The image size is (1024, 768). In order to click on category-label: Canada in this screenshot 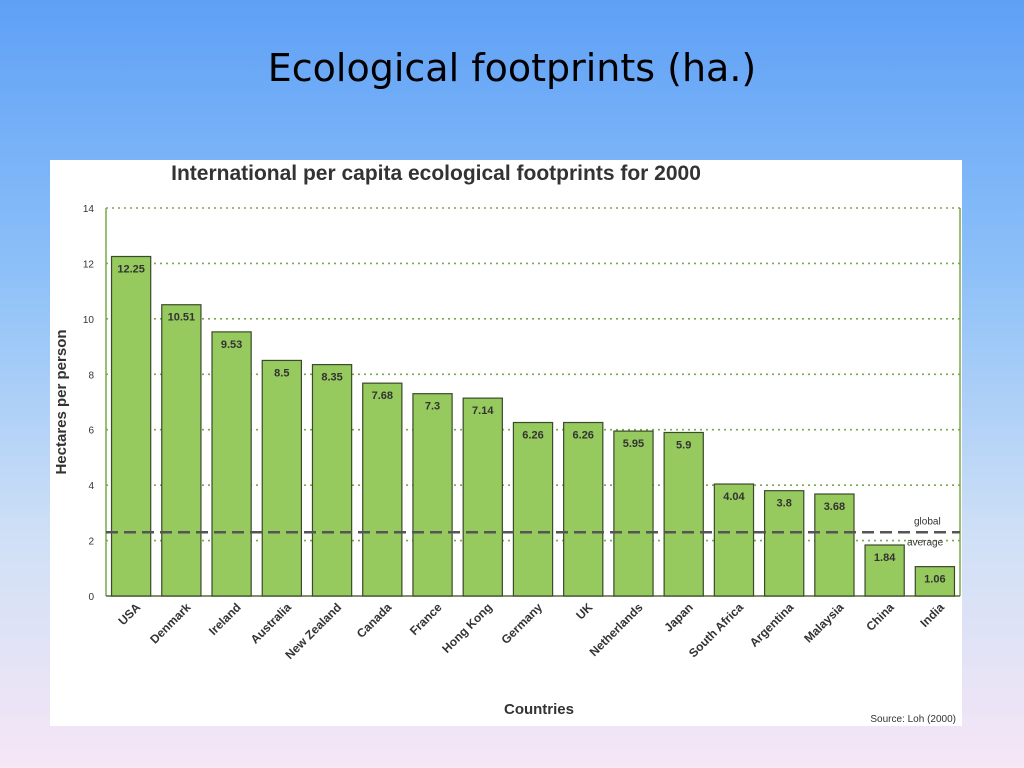, I will do `click(374, 620)`.